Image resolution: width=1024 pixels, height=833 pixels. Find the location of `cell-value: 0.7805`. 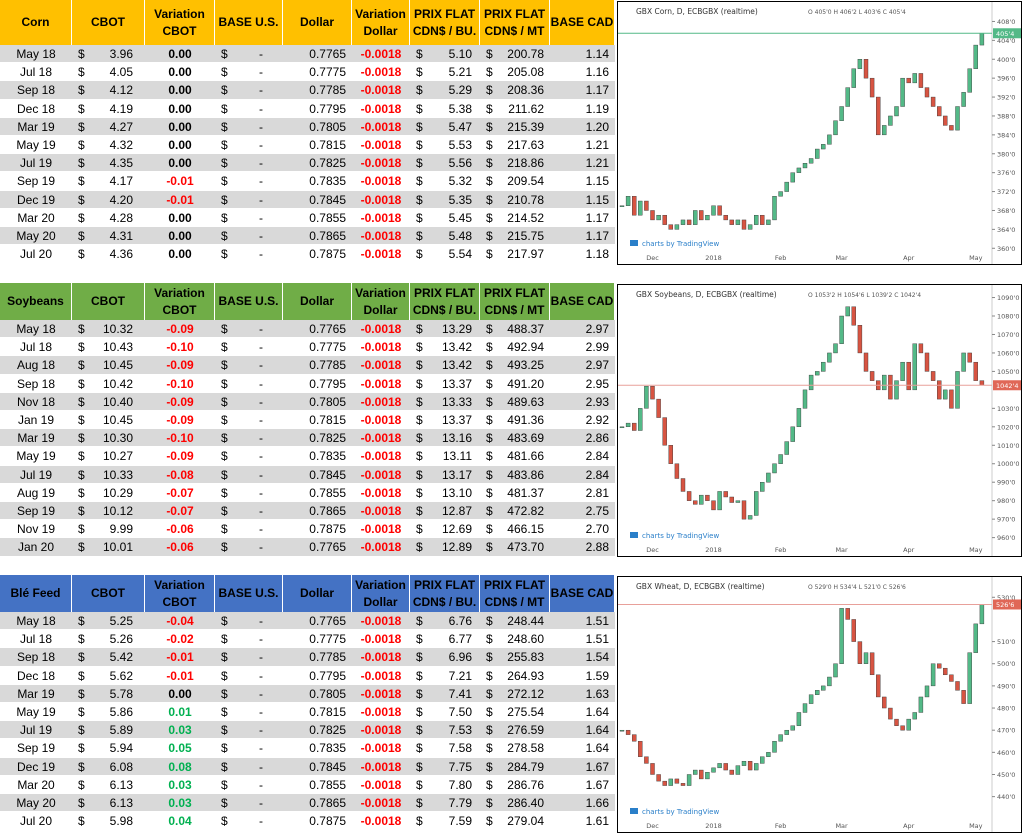

cell-value: 0.7805 is located at coordinates (327, 401).